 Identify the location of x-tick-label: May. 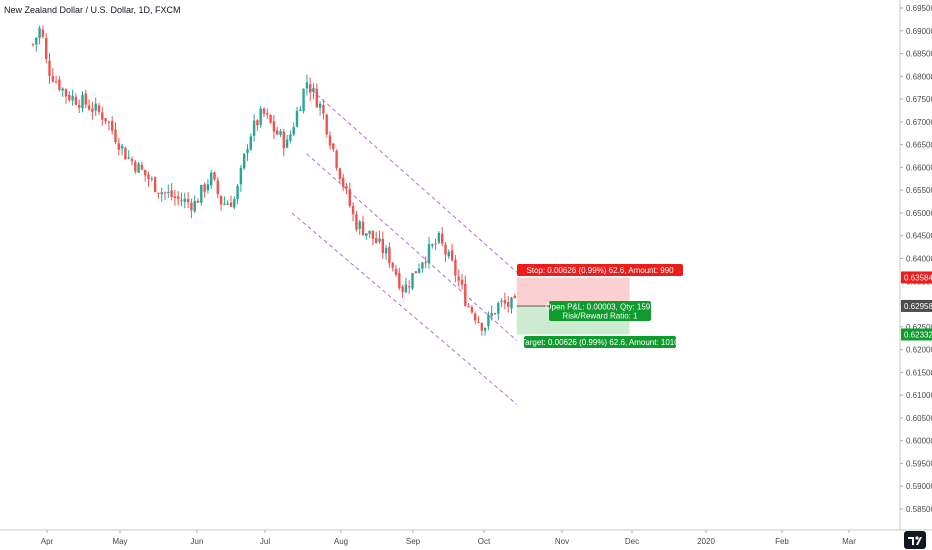
(119, 541).